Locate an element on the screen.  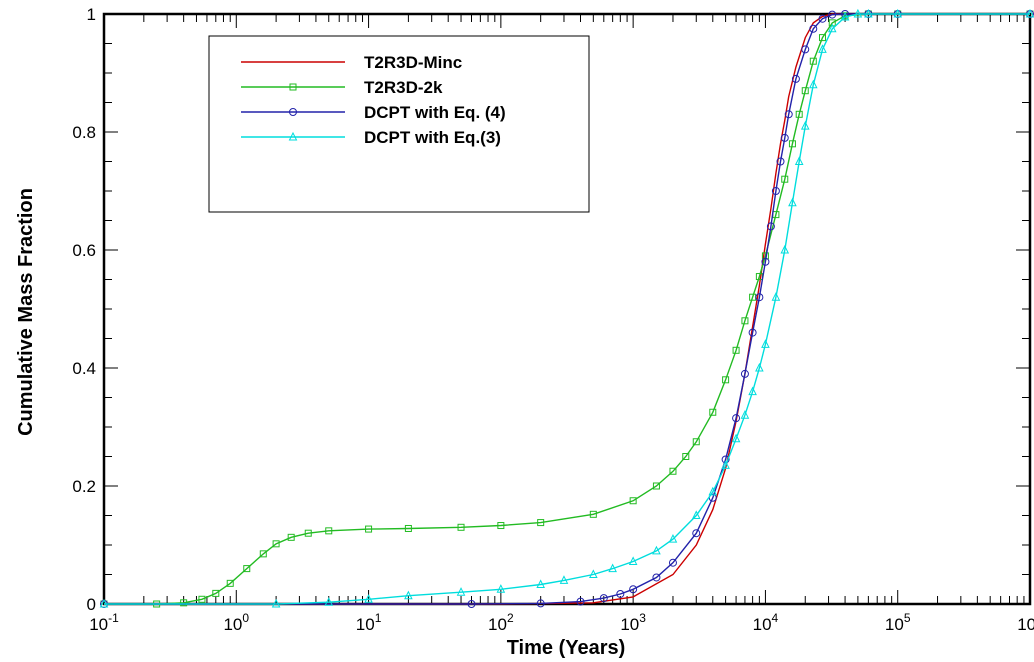
x-tick-label: 10³ is located at coordinates (633, 622).